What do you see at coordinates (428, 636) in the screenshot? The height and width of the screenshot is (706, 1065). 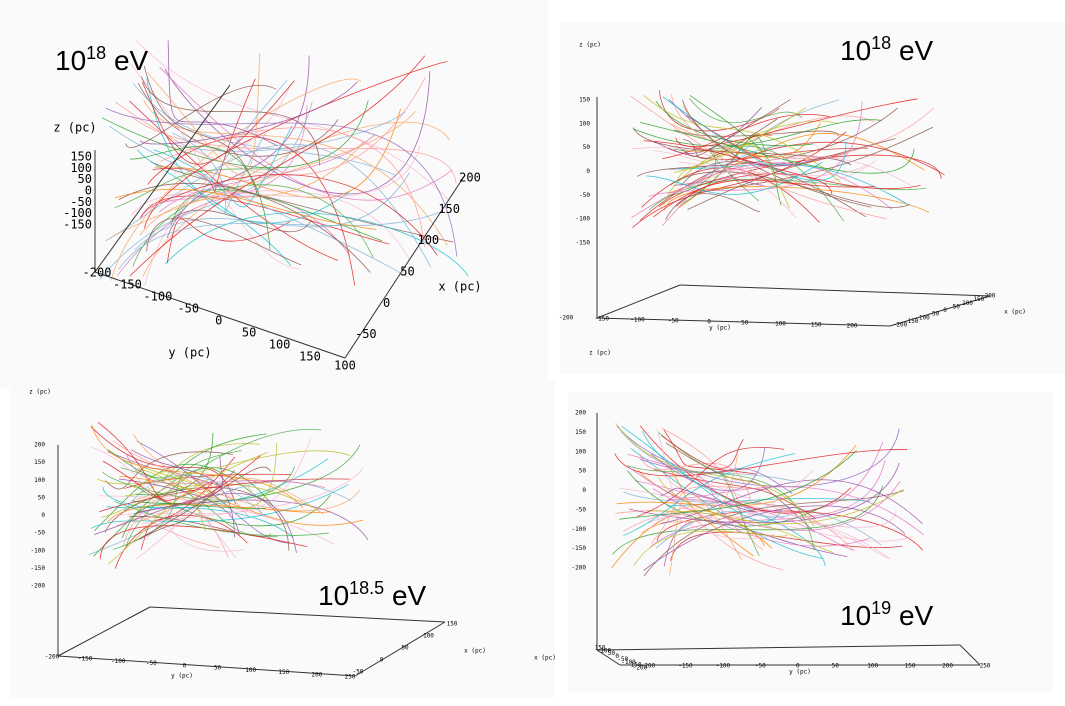 I see `x-tick-label: 100` at bounding box center [428, 636].